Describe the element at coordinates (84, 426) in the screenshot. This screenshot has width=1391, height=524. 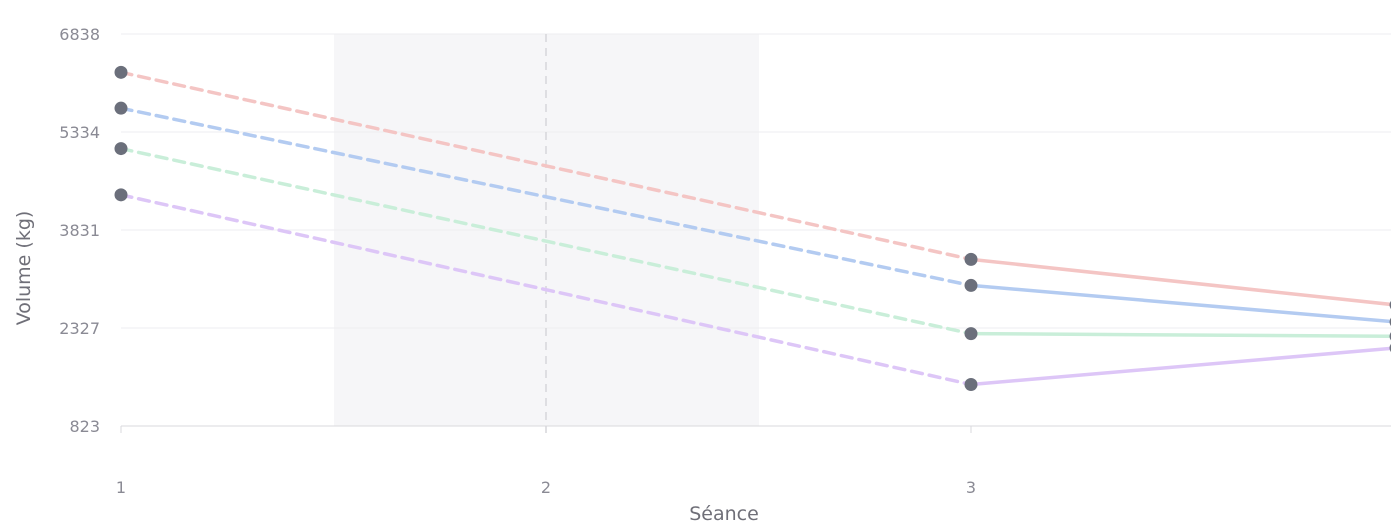
I see `y-tick-label: 823` at that location.